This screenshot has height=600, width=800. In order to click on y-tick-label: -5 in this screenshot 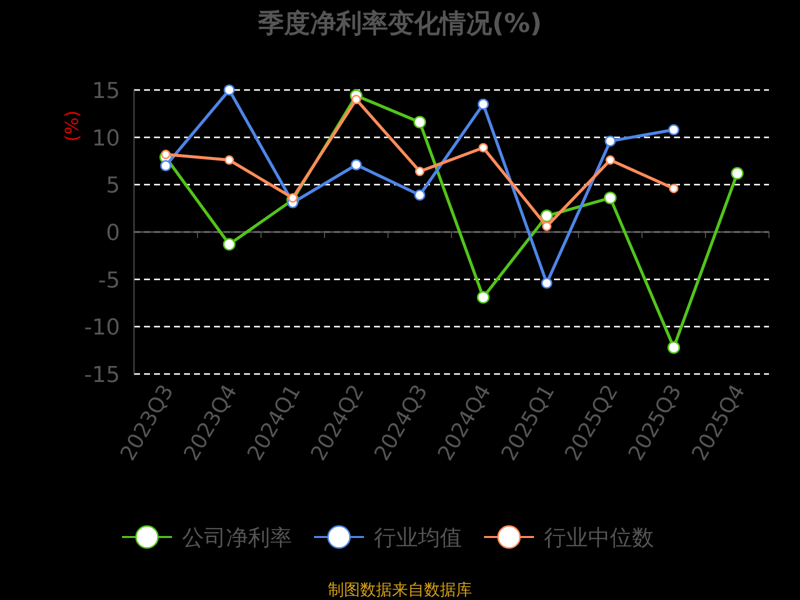, I will do `click(109, 281)`.